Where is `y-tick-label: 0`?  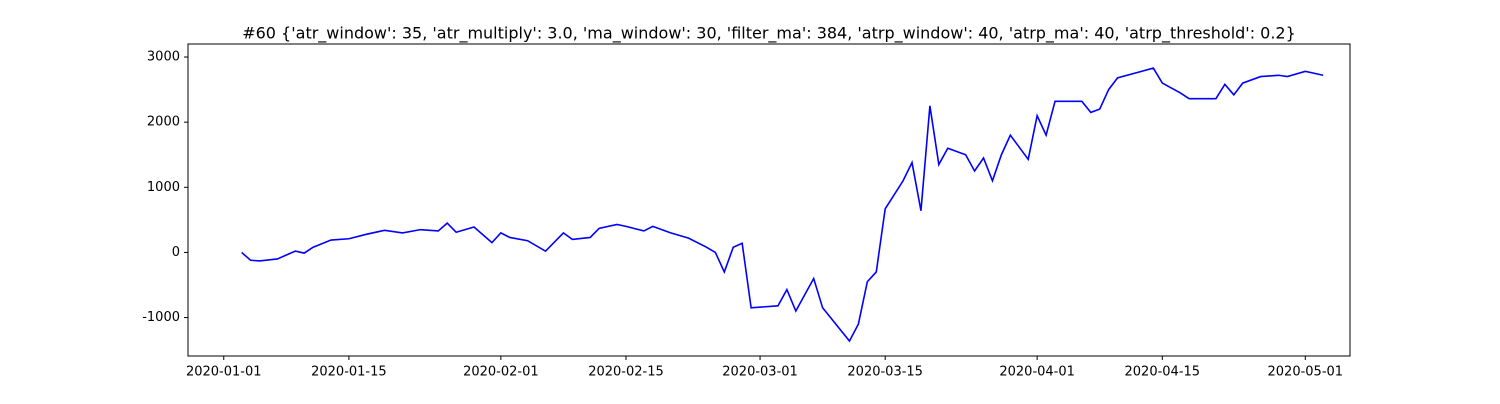 y-tick-label: 0 is located at coordinates (176, 252).